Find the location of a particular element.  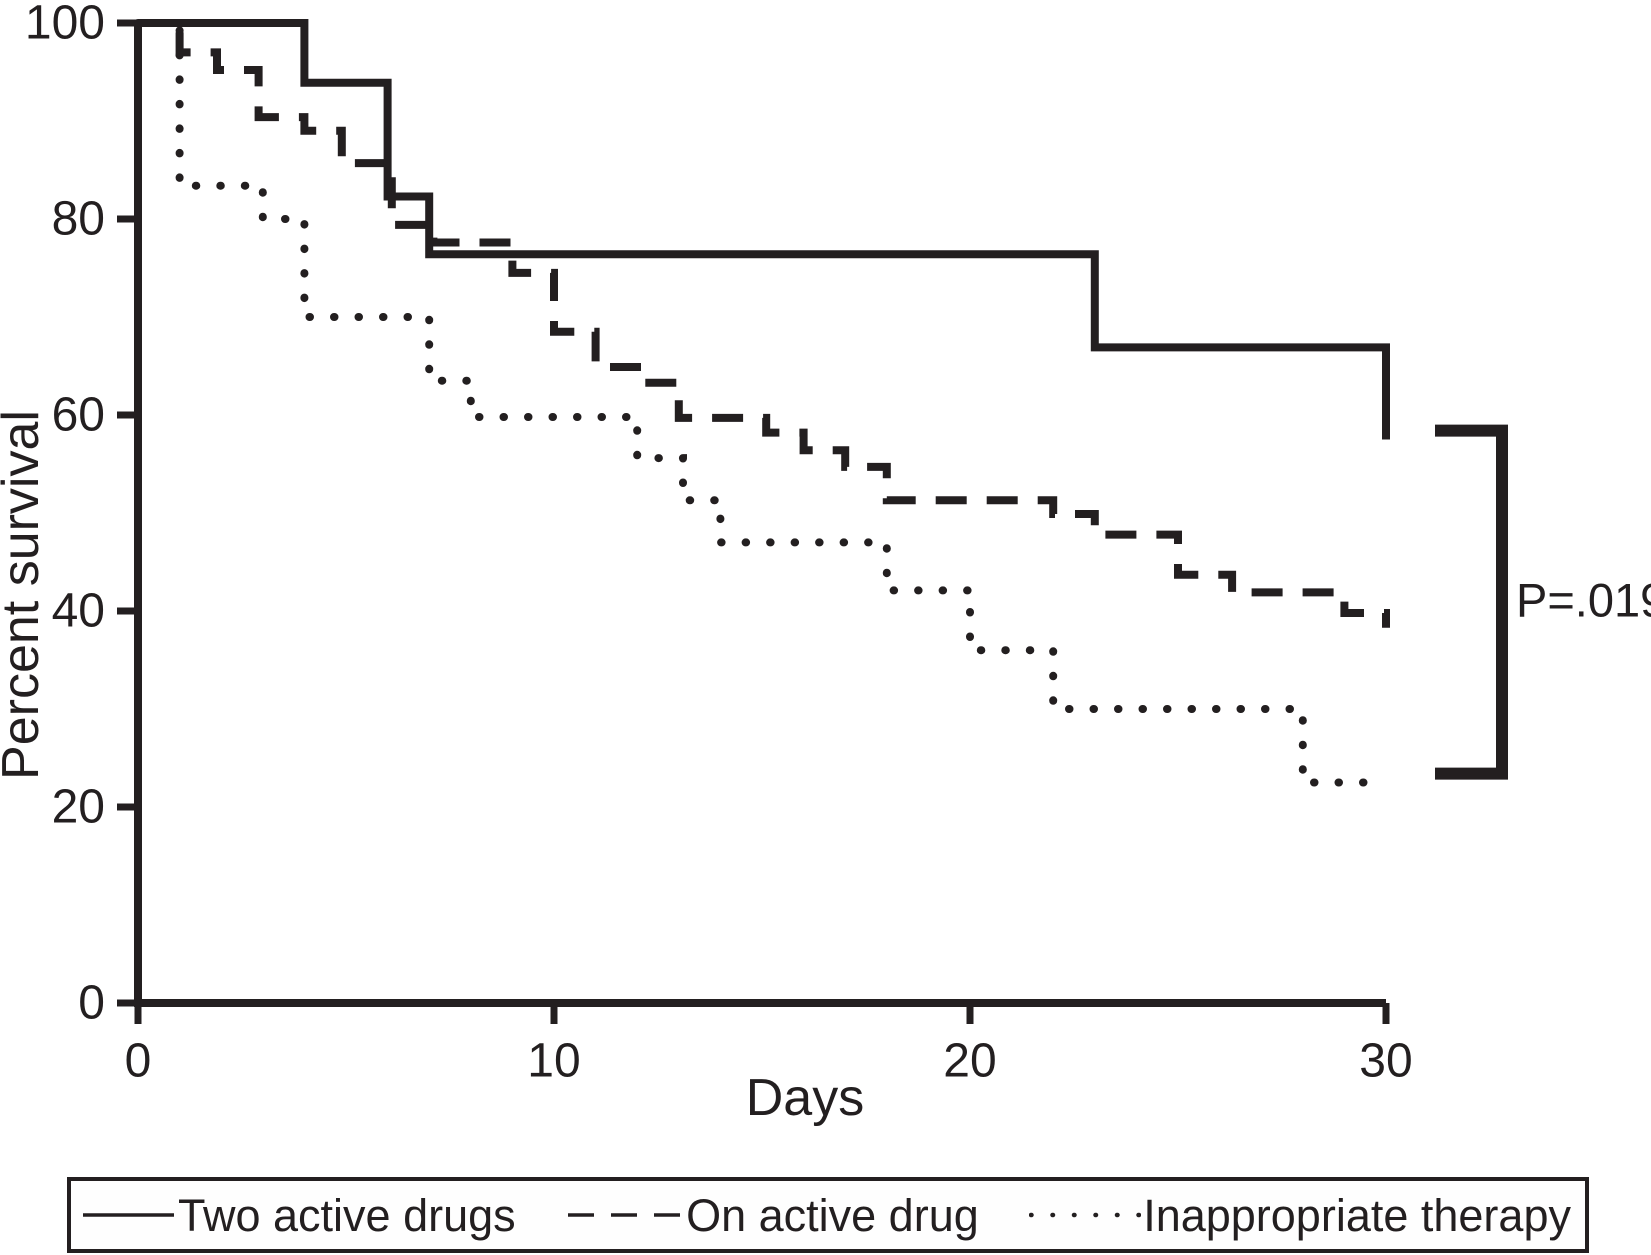

dashed-line-sample-icon is located at coordinates (625, 1215).